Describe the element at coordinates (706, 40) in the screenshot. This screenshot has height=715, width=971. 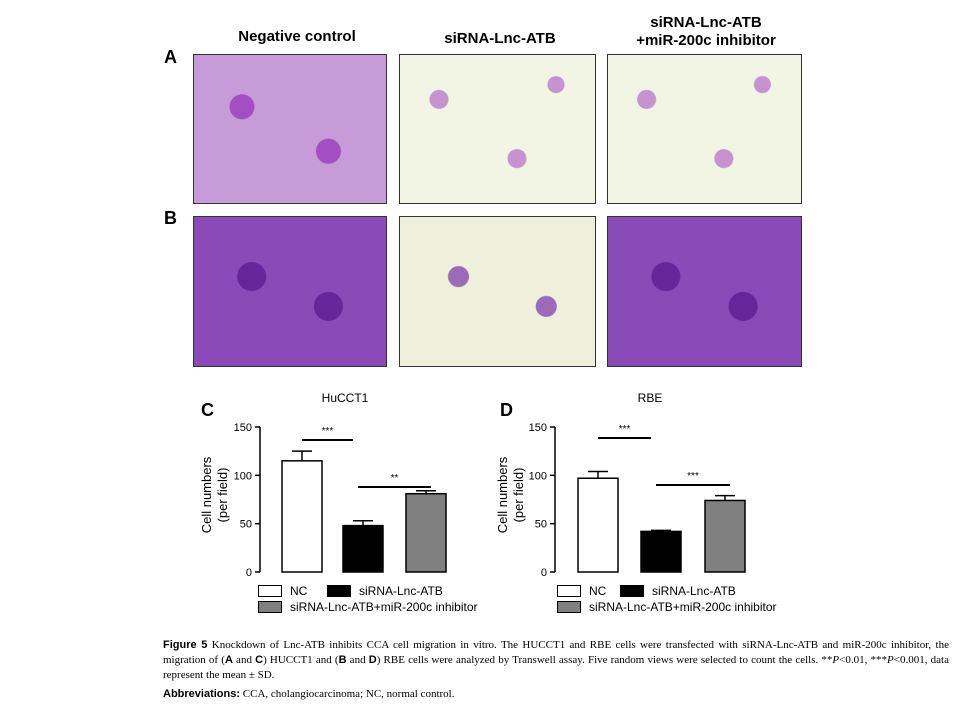
I see `column-title-combo-line2: +miR-200c inhibitor` at that location.